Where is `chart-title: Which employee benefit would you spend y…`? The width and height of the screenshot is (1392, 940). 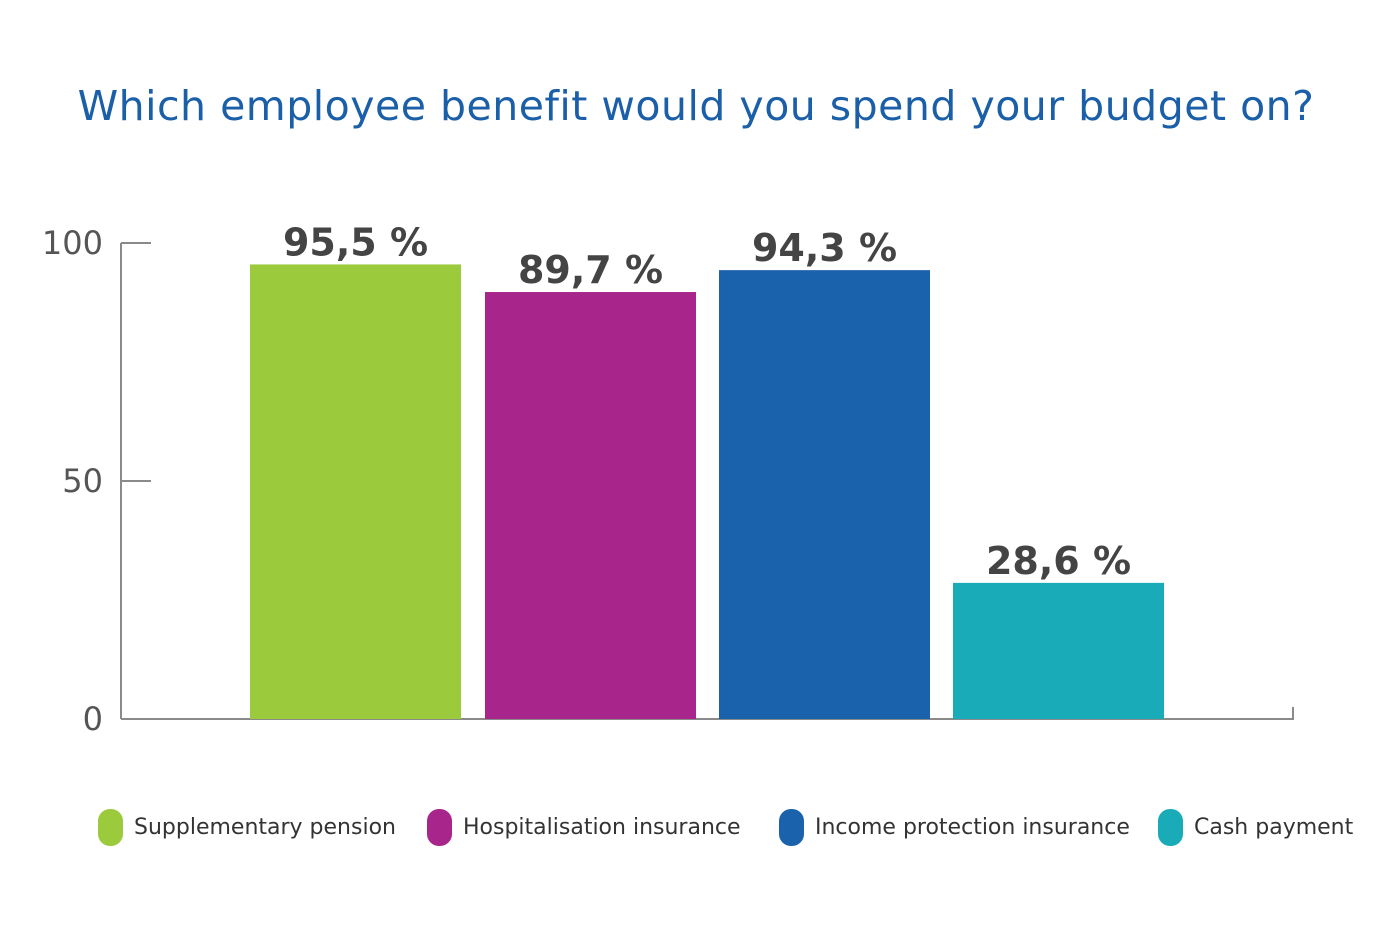 chart-title: Which employee benefit would you spend y… is located at coordinates (696, 106).